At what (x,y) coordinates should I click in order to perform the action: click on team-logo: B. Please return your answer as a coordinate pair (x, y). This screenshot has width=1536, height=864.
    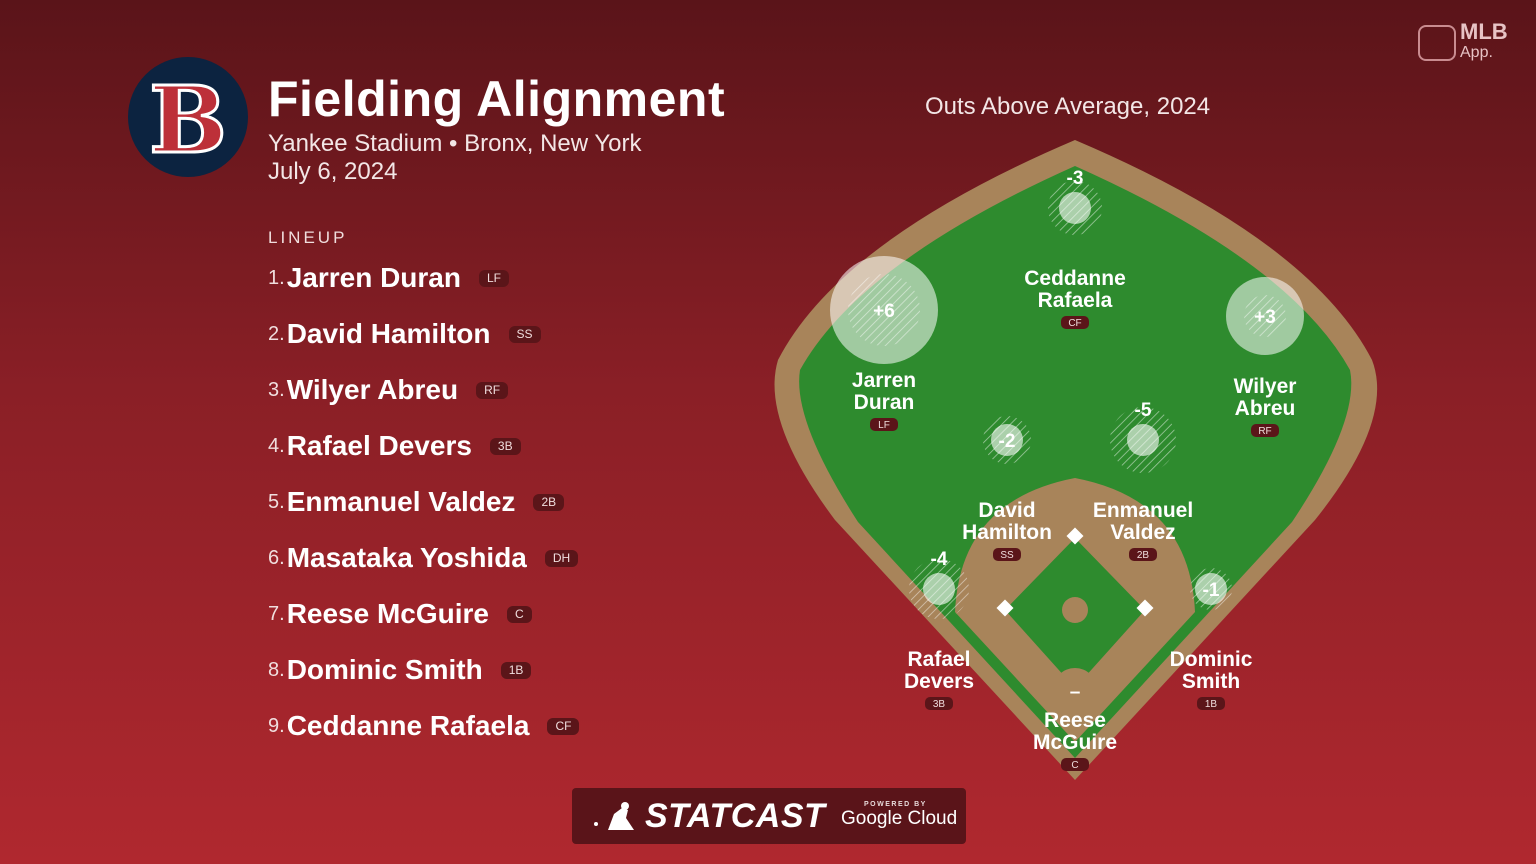
    Looking at the image, I should click on (188, 117).